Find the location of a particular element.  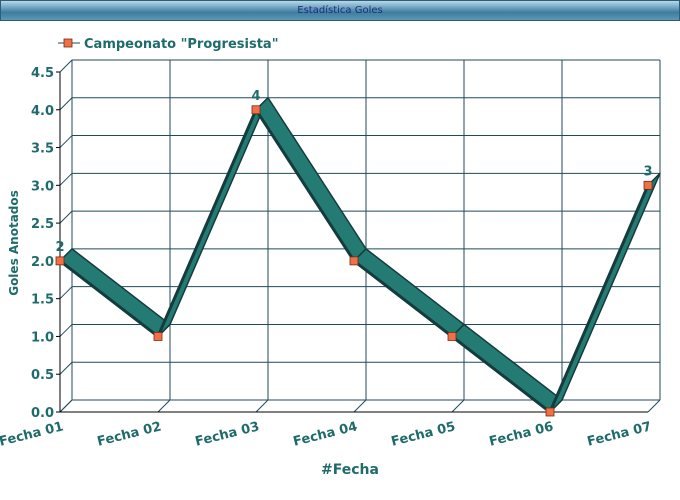

y-tick-label: 3.0 is located at coordinates (42, 186).